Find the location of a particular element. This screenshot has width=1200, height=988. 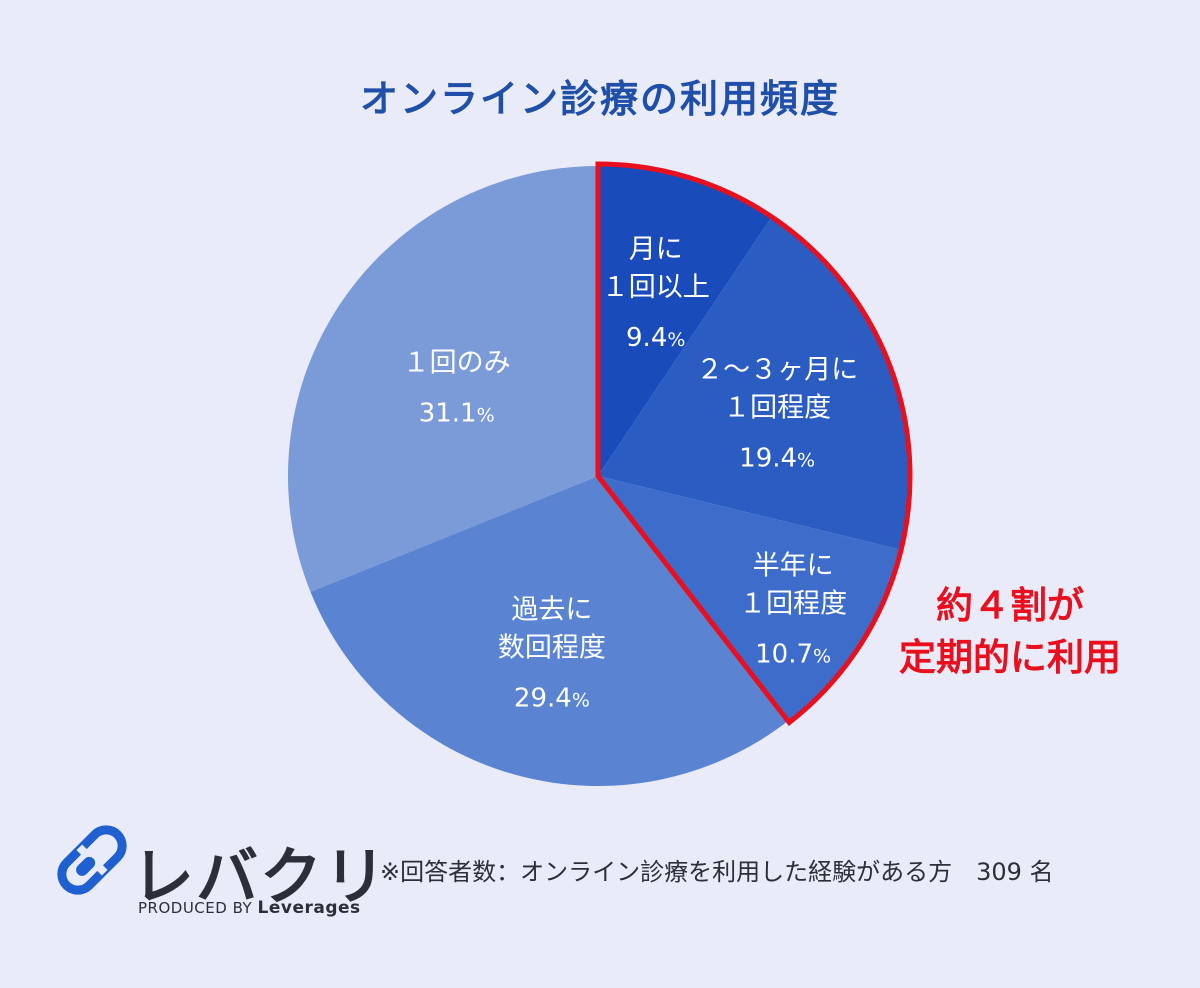

produced-by: PRODUCED BY Leverages is located at coordinates (249, 908).